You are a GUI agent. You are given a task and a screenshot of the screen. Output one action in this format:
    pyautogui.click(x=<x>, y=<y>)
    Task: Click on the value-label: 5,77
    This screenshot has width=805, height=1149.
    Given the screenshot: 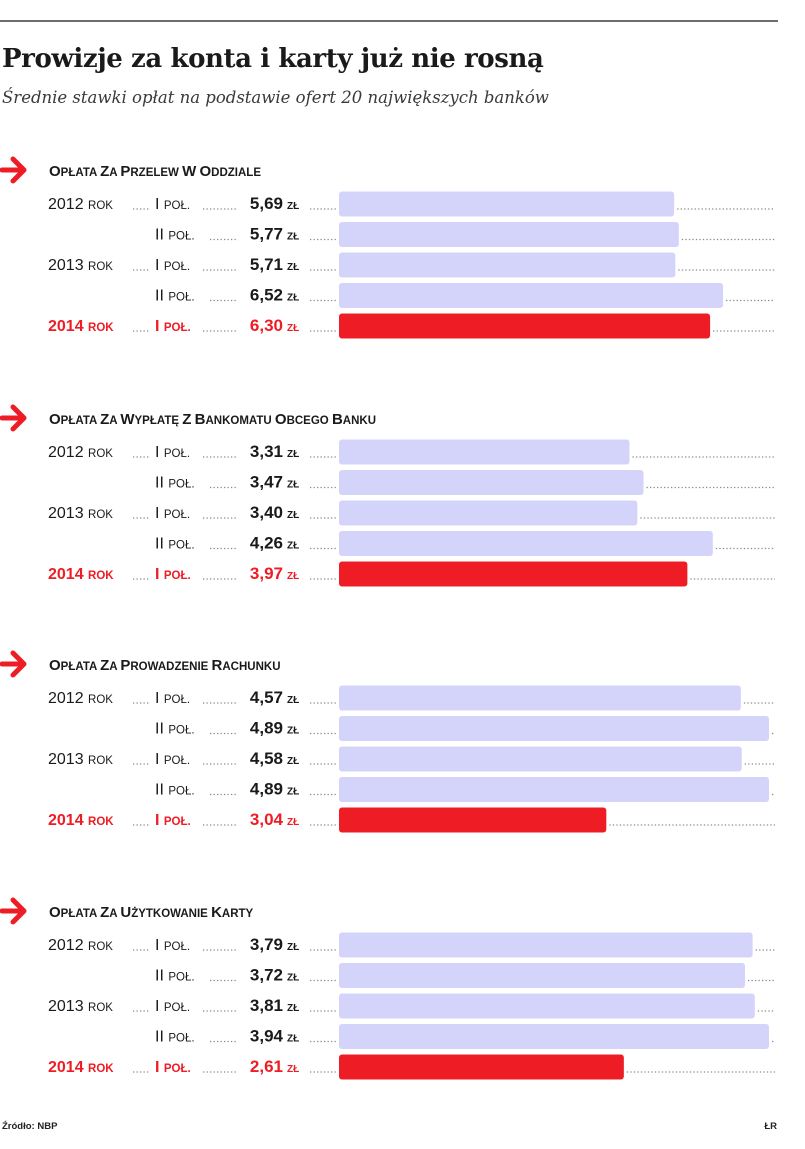 What is the action you would take?
    pyautogui.click(x=266, y=234)
    